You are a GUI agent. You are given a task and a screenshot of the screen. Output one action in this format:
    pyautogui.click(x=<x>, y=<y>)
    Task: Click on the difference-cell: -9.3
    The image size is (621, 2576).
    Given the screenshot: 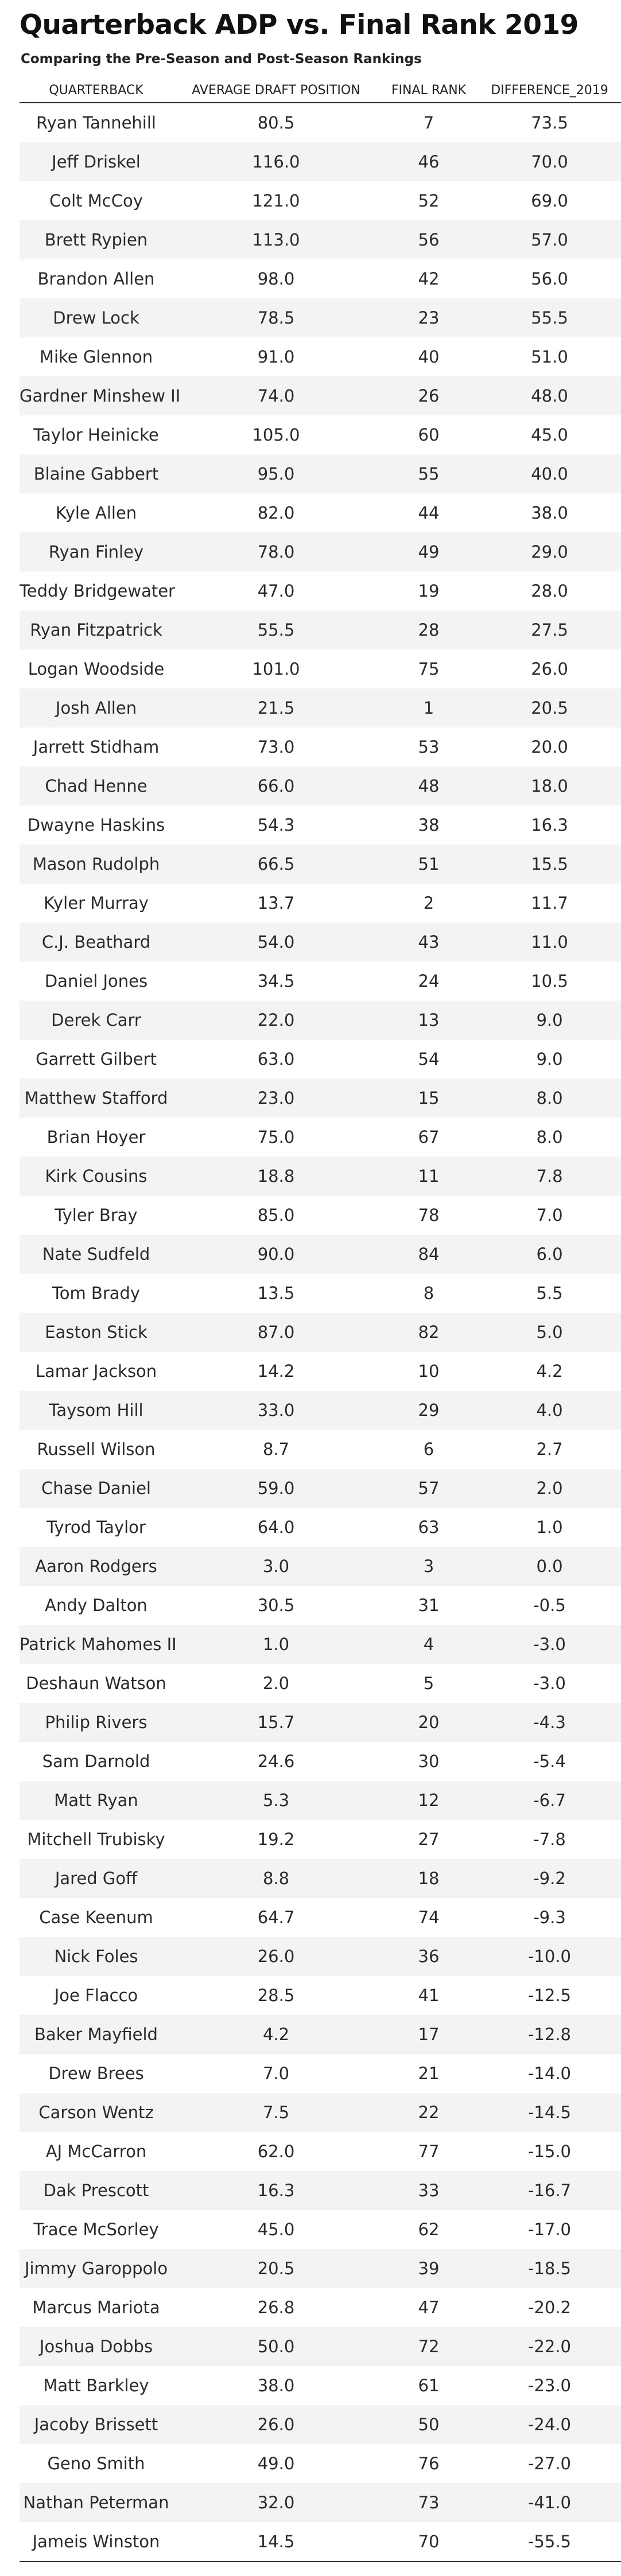 What is the action you would take?
    pyautogui.click(x=549, y=1917)
    